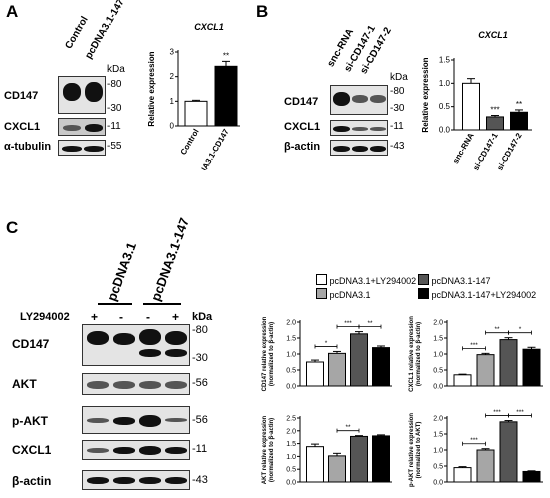 Image resolution: width=550 pixels, height=498 pixels. What do you see at coordinates (172, 126) in the screenshot?
I see `y-tick-label: 0` at bounding box center [172, 126].